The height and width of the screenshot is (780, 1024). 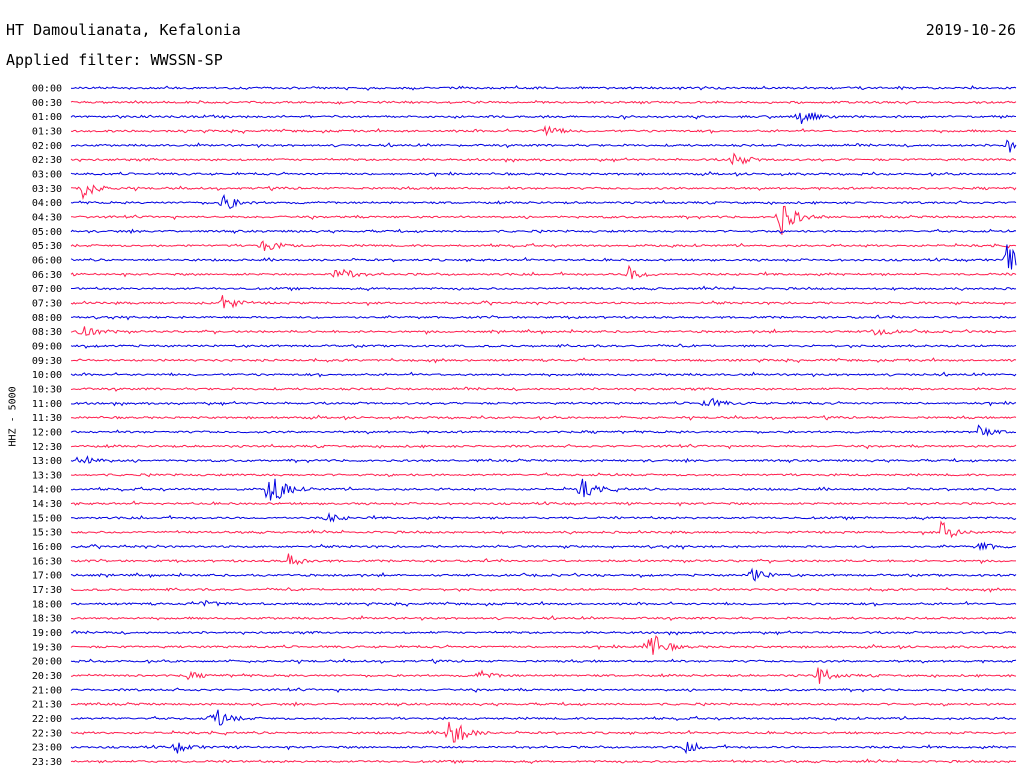 I want to click on row-time-label: 00:00, so click(x=47, y=89).